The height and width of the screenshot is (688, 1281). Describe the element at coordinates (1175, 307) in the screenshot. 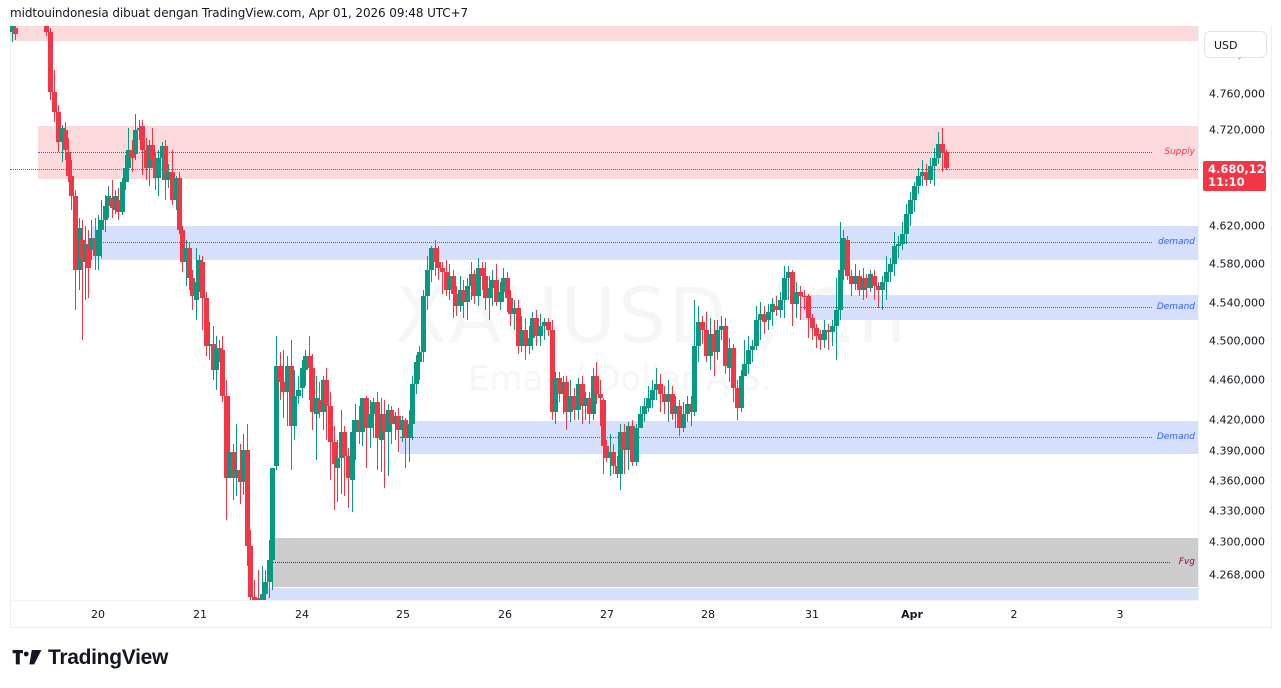

I see `demand-zone-2-label: Demand` at that location.